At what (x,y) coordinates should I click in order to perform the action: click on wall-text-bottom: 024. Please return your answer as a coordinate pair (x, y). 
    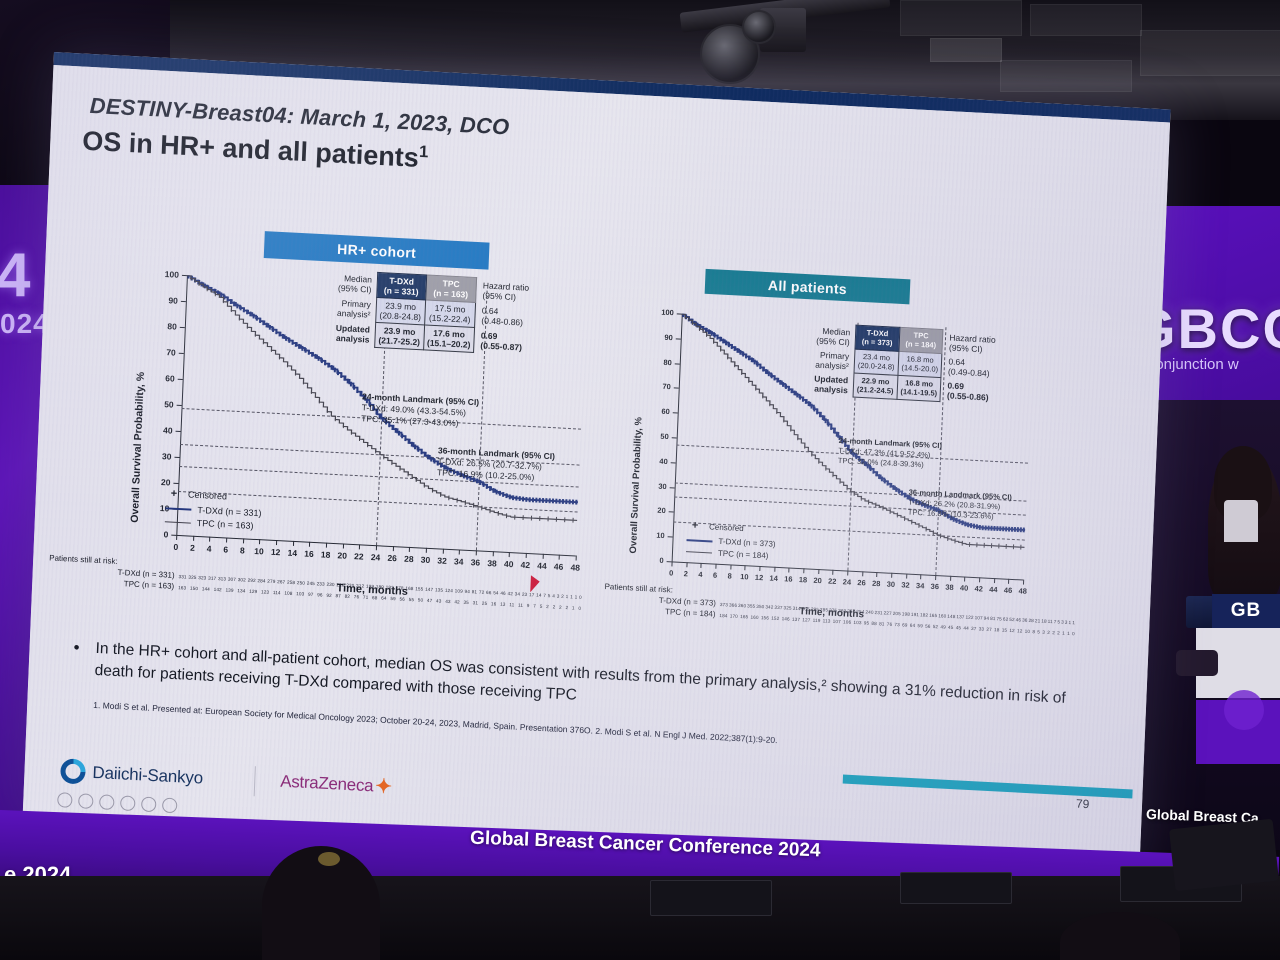
    Looking at the image, I should click on (25, 323).